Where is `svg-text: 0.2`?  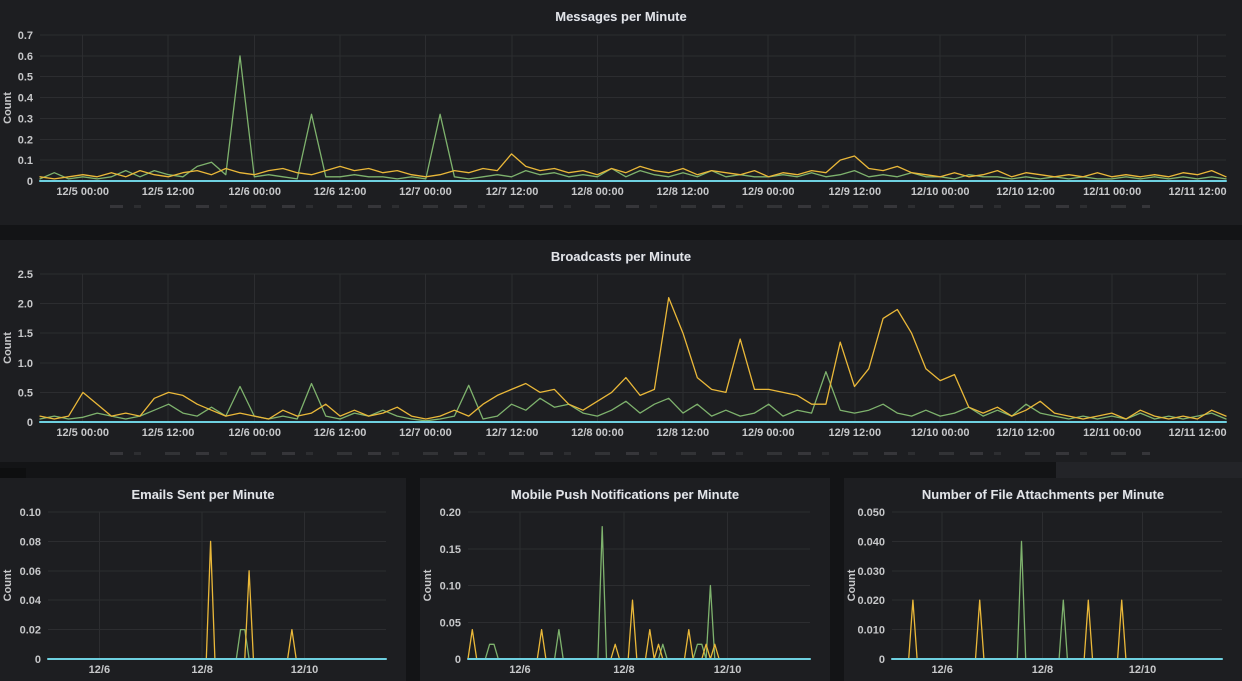
svg-text: 0.2 is located at coordinates (25, 140).